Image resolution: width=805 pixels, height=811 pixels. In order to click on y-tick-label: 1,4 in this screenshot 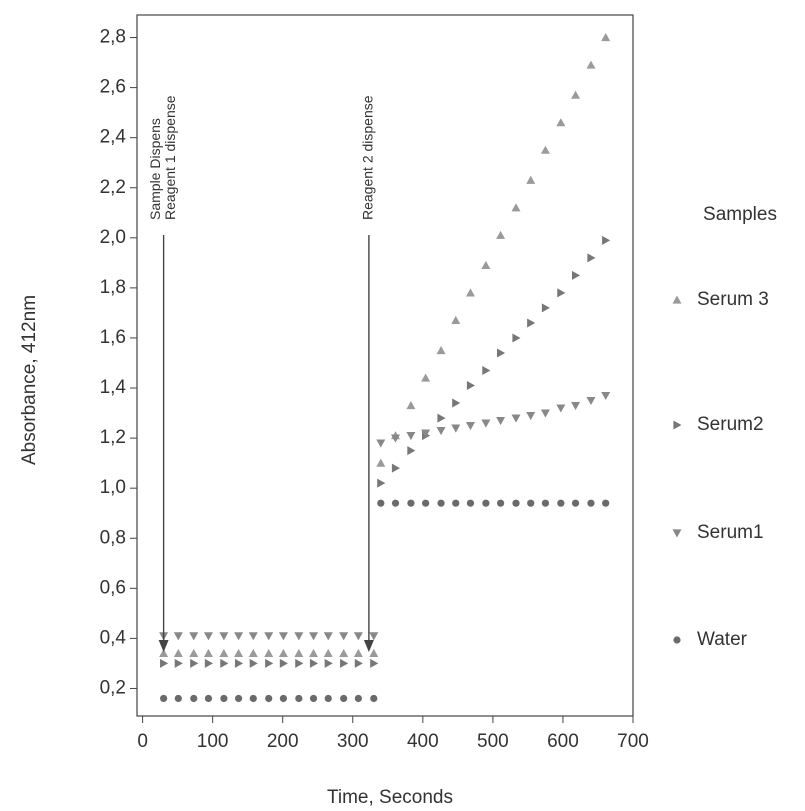, I will do `click(113, 387)`.